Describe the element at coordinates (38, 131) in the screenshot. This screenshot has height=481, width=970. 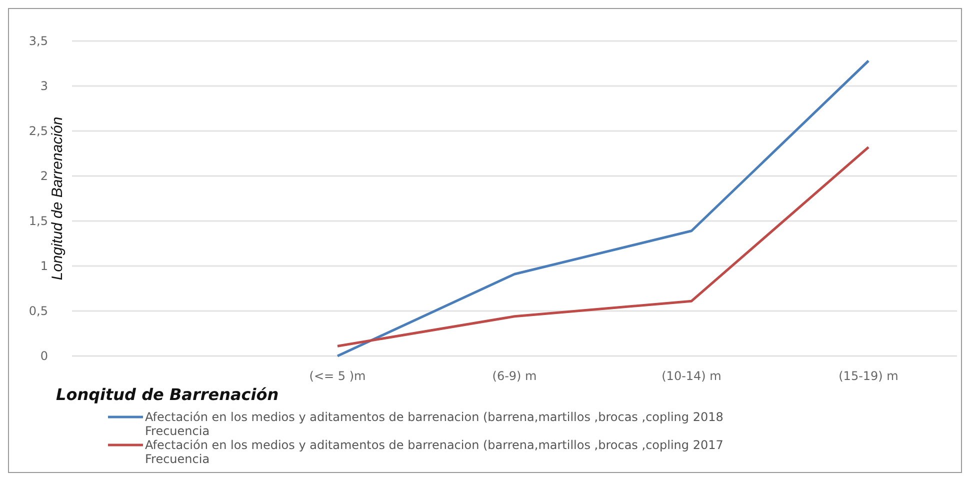
I see `y-tick-label: 2,5` at that location.